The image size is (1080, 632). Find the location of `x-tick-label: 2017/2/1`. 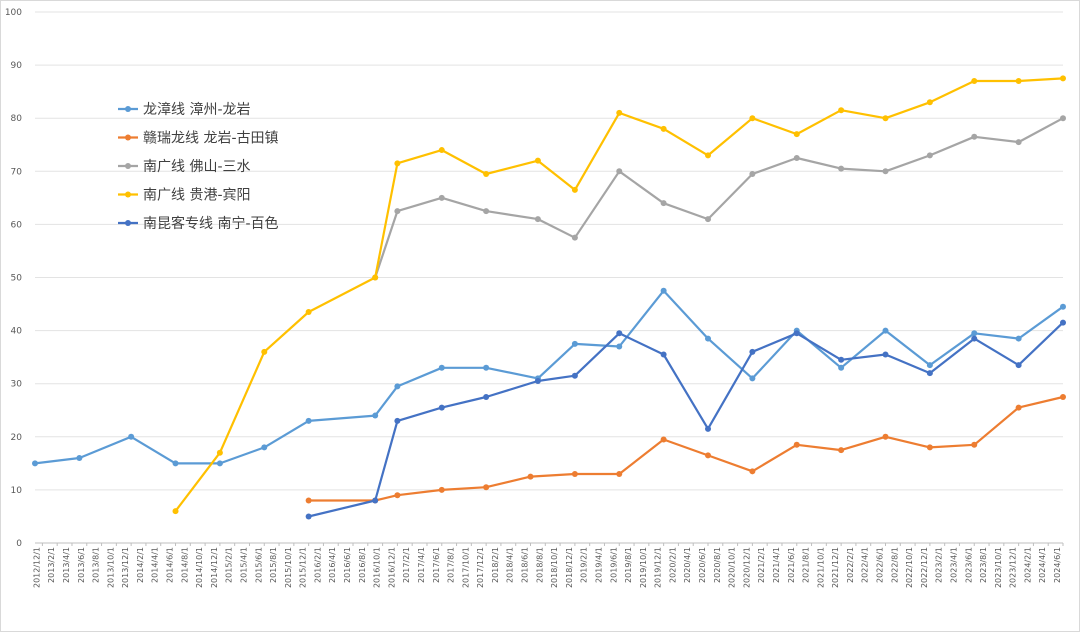

x-tick-label: 2017/2/1 is located at coordinates (406, 565).